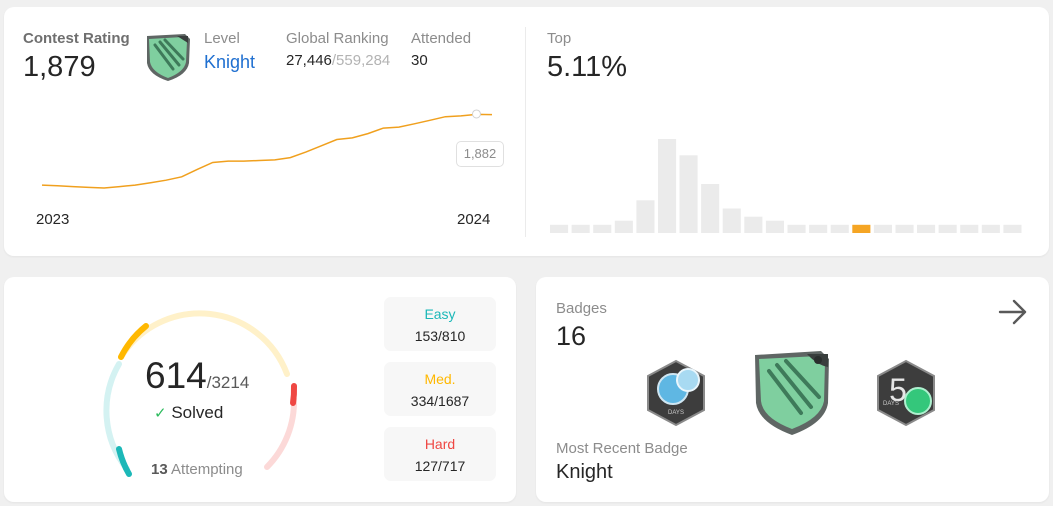  What do you see at coordinates (898, 390) in the screenshot?
I see `fifty-days-badge-number: 5` at bounding box center [898, 390].